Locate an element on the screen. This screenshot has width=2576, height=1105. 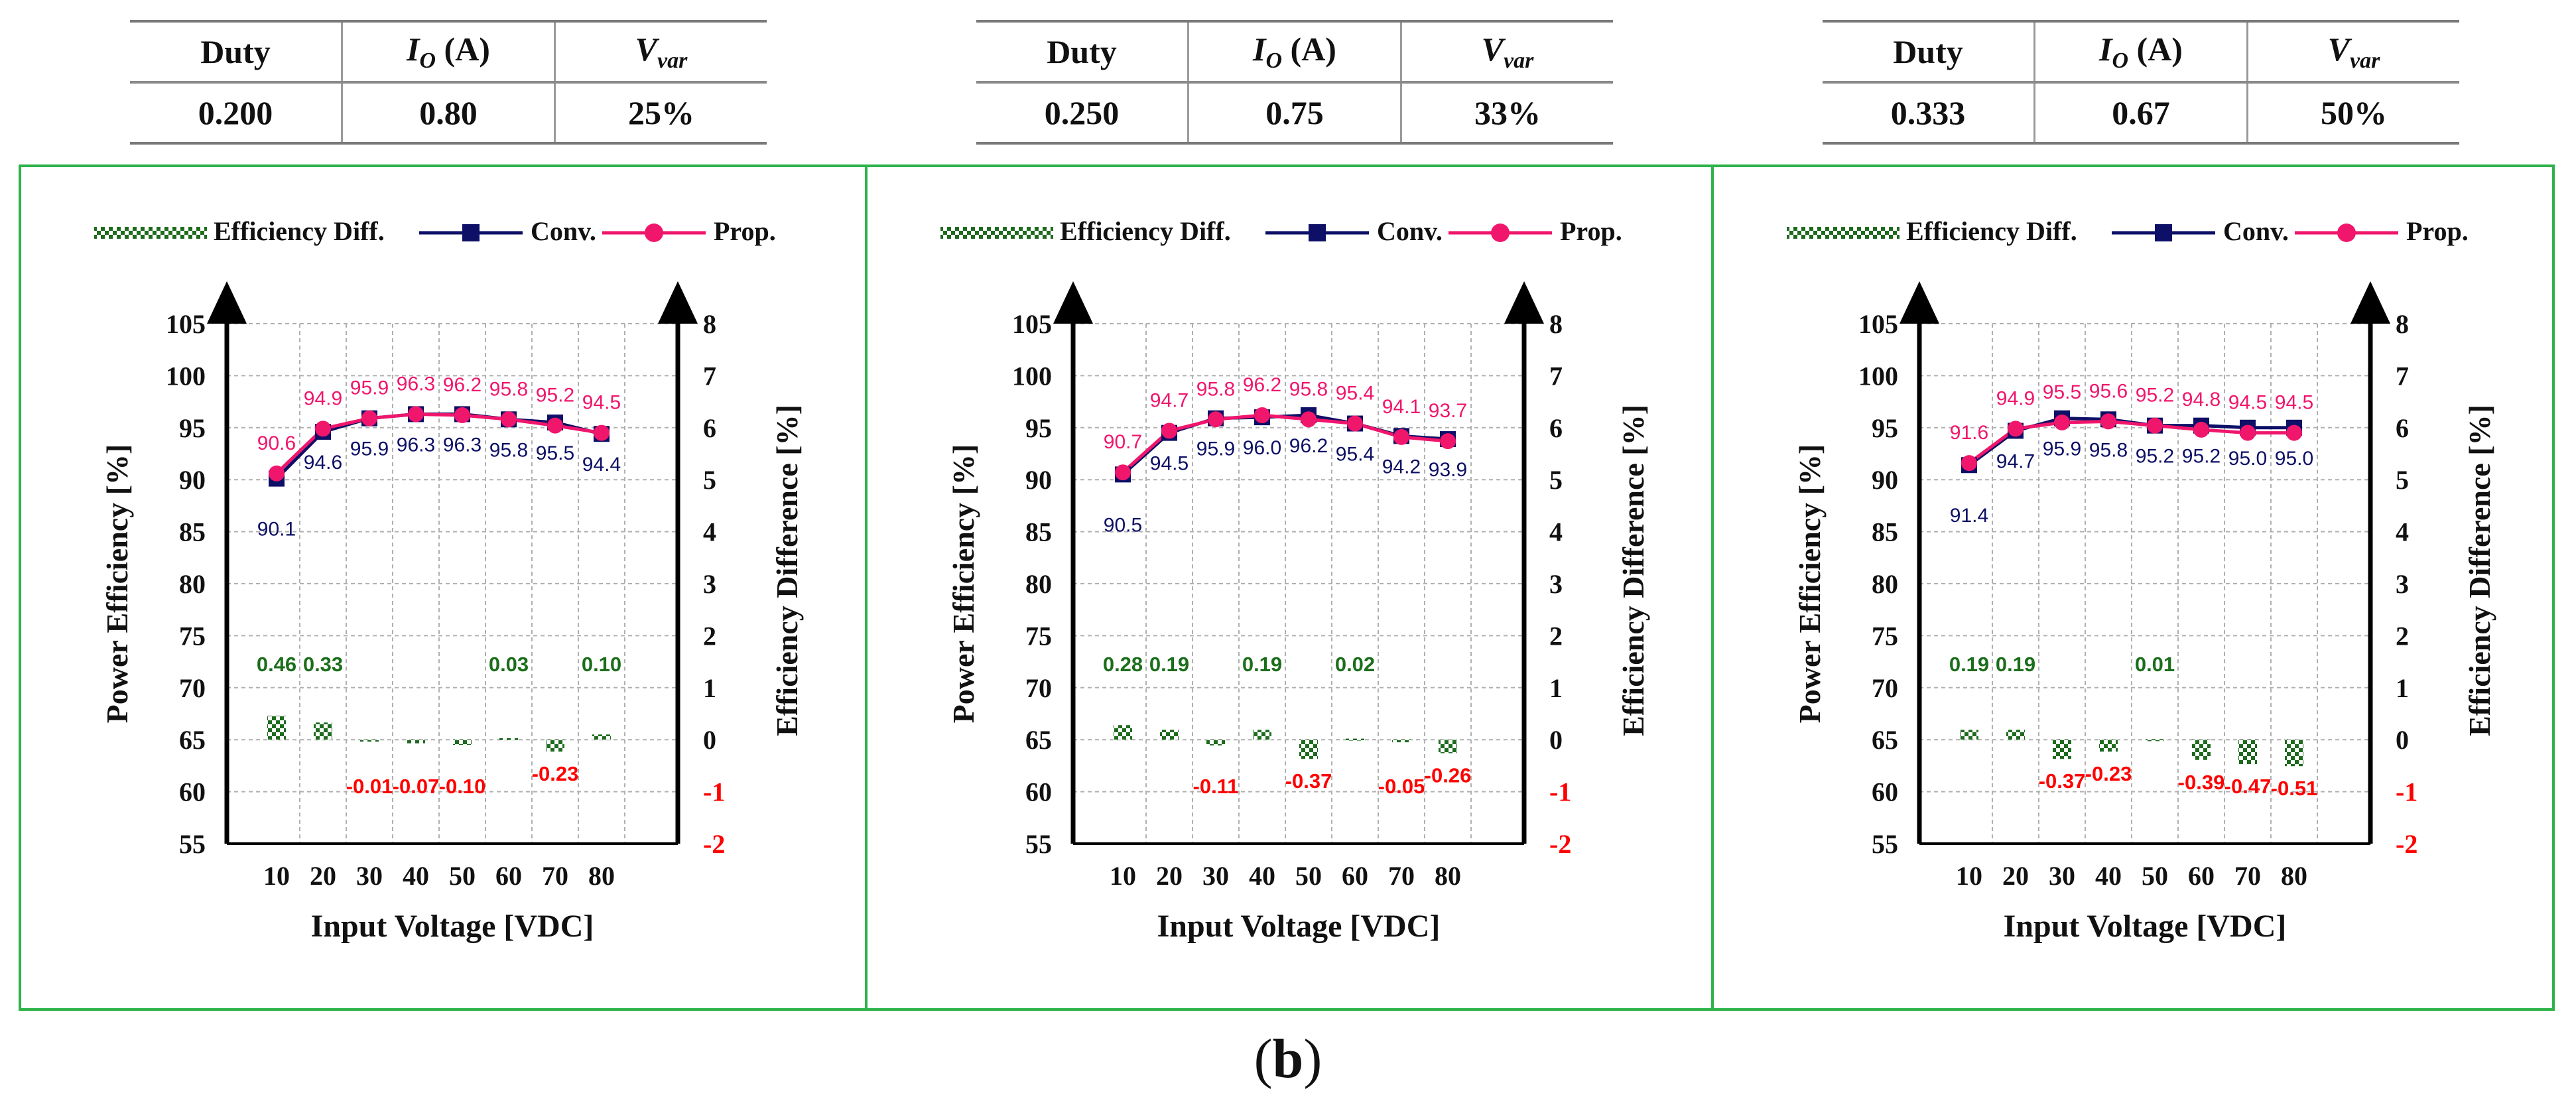
y2-axis-title: Efficiency Difference [%] is located at coordinates (2480, 570).